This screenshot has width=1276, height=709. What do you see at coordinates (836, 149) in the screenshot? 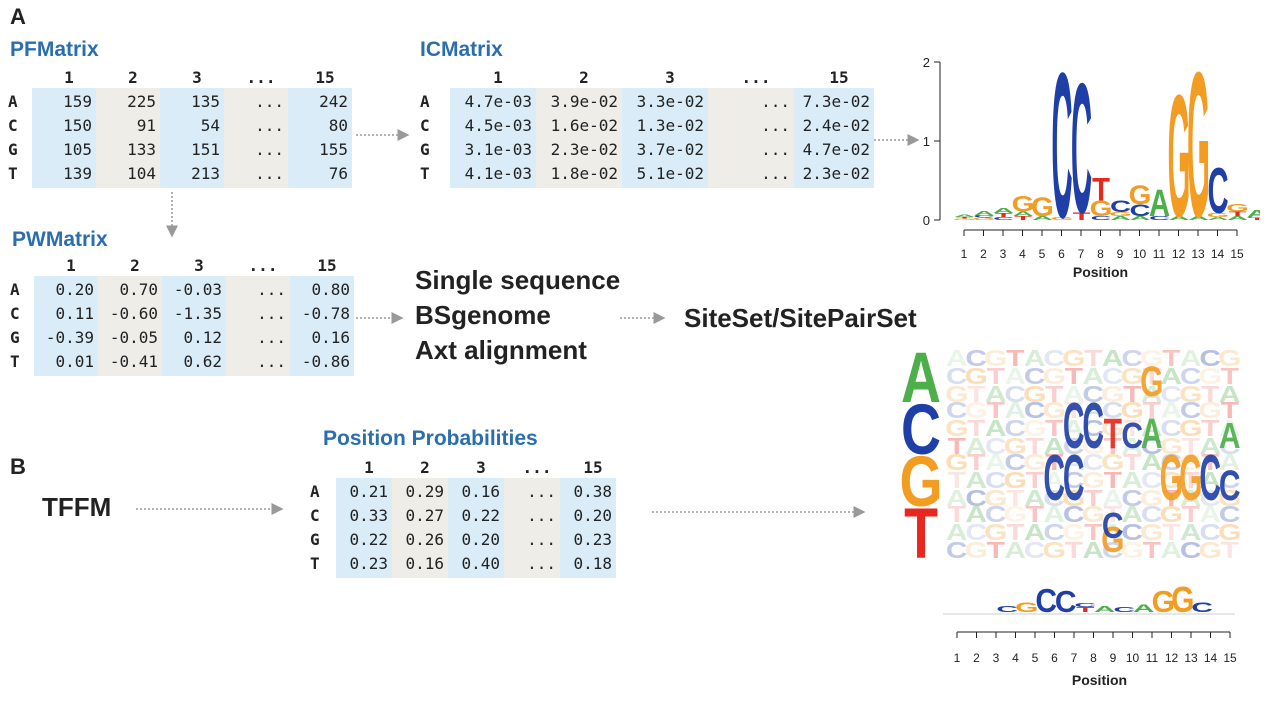
I see `icm-cell: 4.7e-02` at bounding box center [836, 149].